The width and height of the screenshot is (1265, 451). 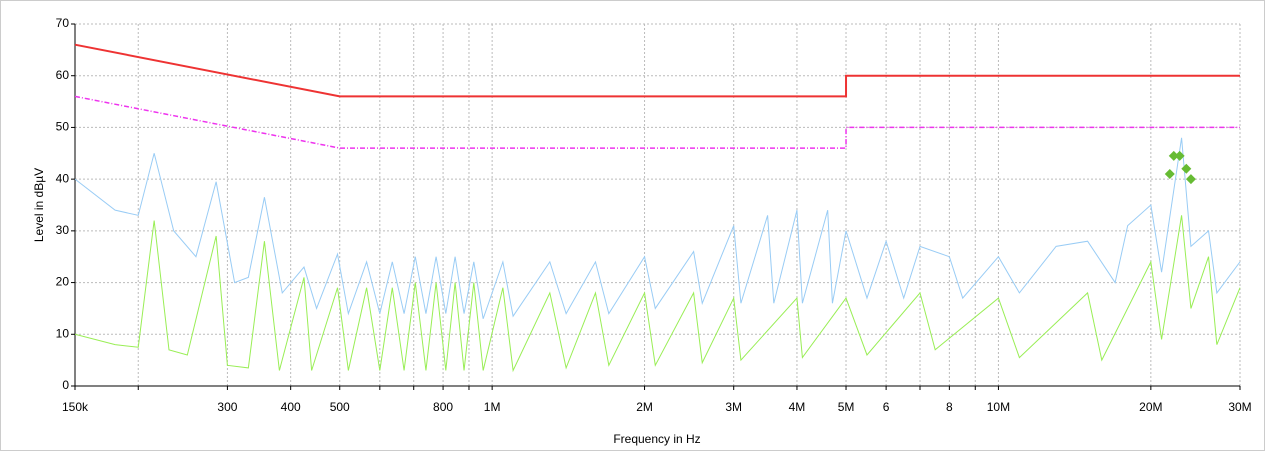 I want to click on y-tick-label: 20, so click(x=63, y=282).